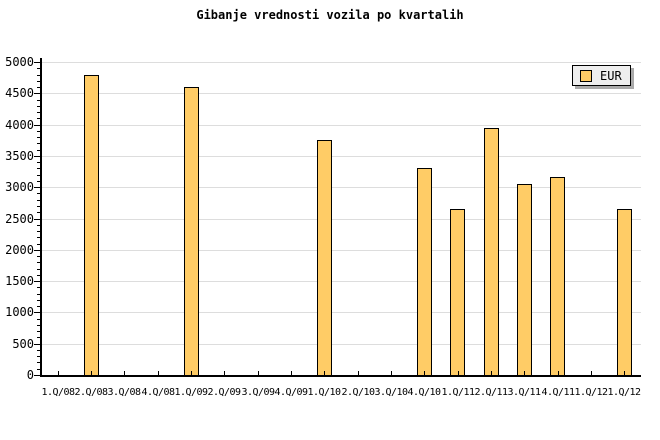 The image size is (660, 440). Describe the element at coordinates (524, 392) in the screenshot. I see `x-axis-label: 3.Q/11` at that location.